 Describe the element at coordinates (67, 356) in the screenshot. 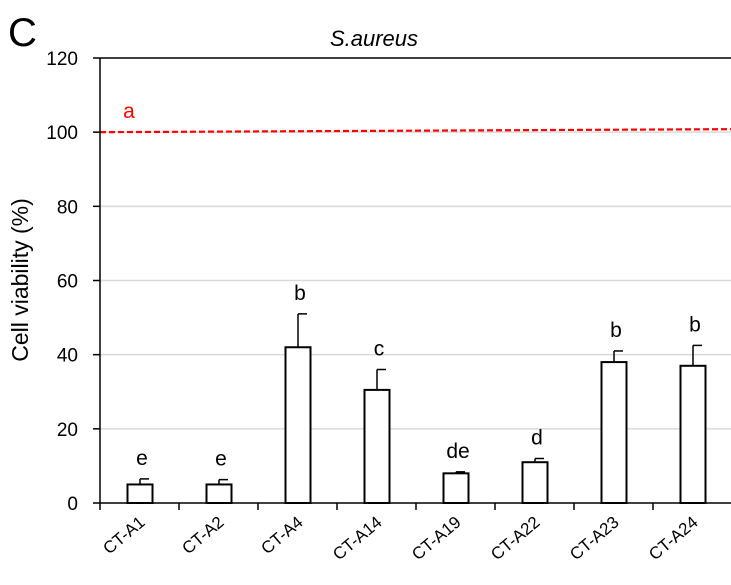

I see `y-tick-label: 40` at that location.